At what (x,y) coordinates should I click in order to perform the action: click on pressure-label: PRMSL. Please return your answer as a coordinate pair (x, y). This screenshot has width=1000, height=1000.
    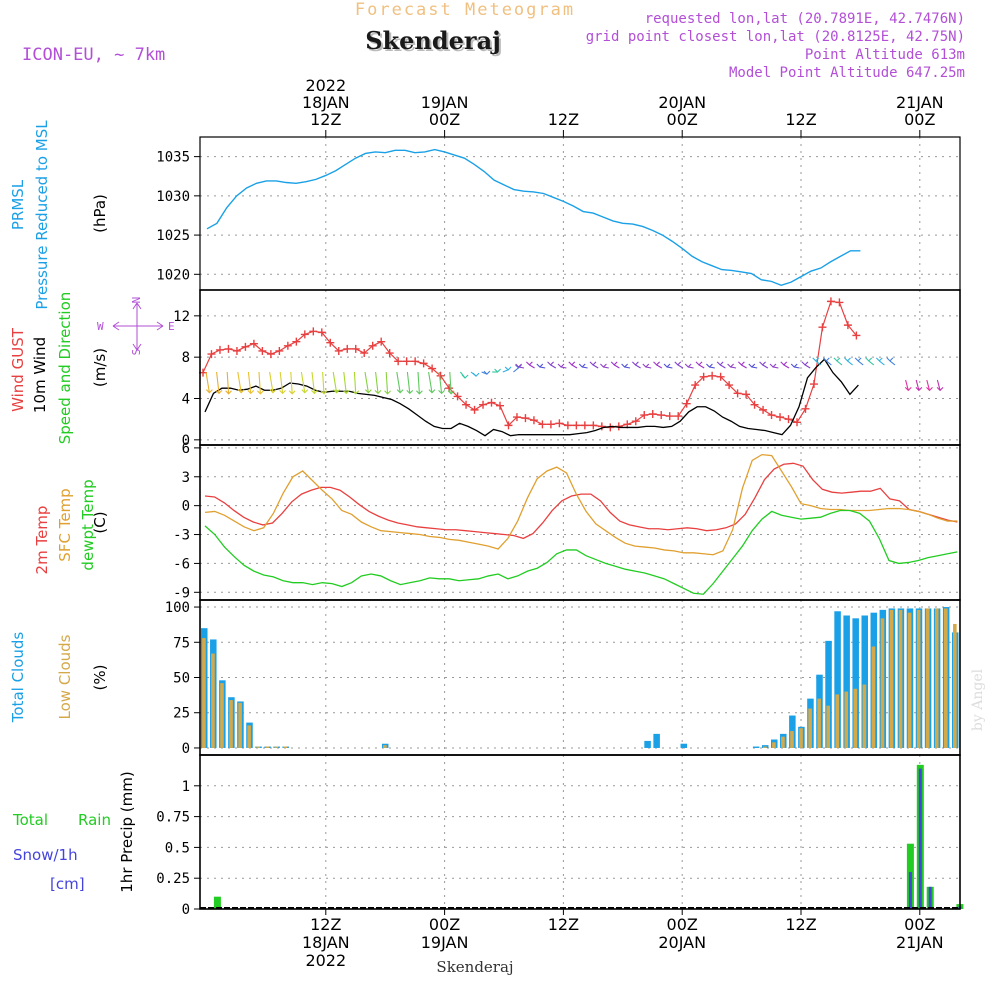
    Looking at the image, I should click on (18, 204).